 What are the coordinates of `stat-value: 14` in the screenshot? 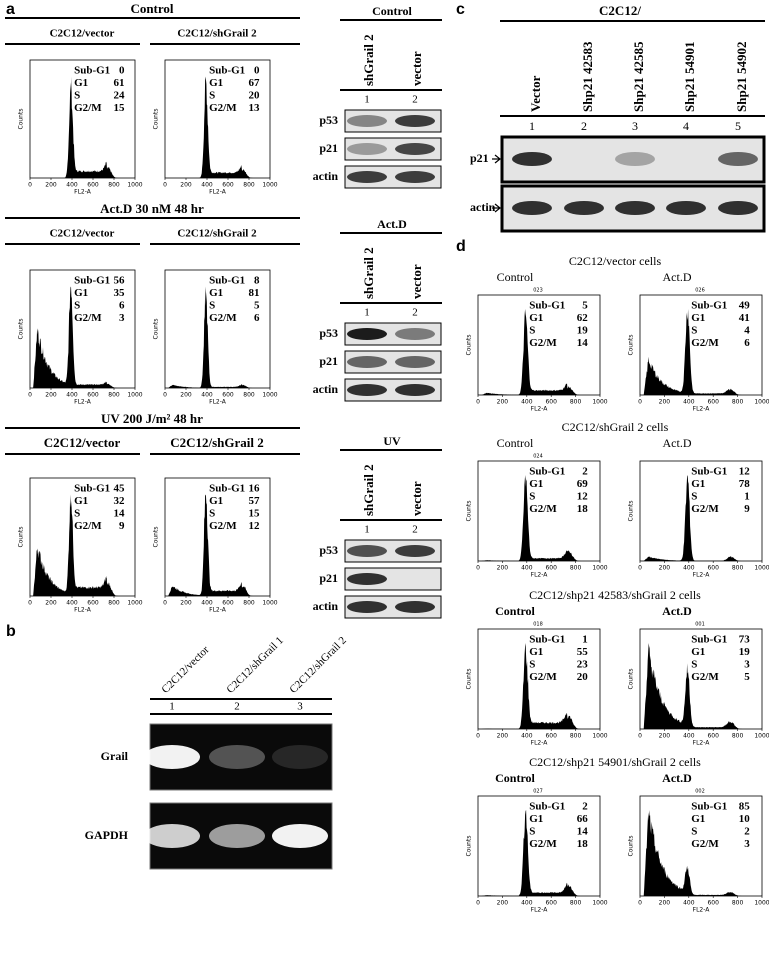 It's located at (120, 514).